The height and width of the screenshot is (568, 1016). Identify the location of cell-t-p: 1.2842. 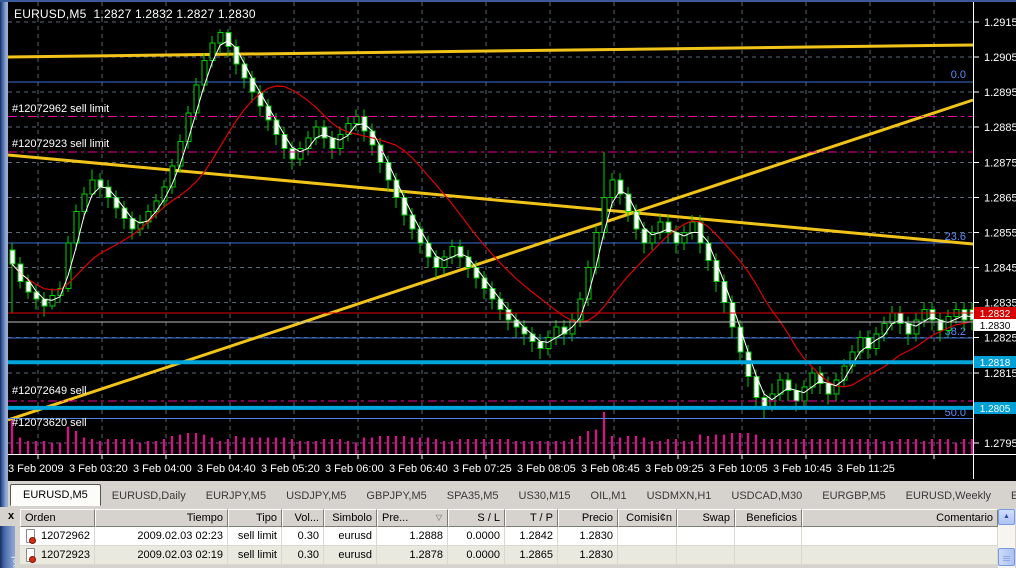
(531, 536).